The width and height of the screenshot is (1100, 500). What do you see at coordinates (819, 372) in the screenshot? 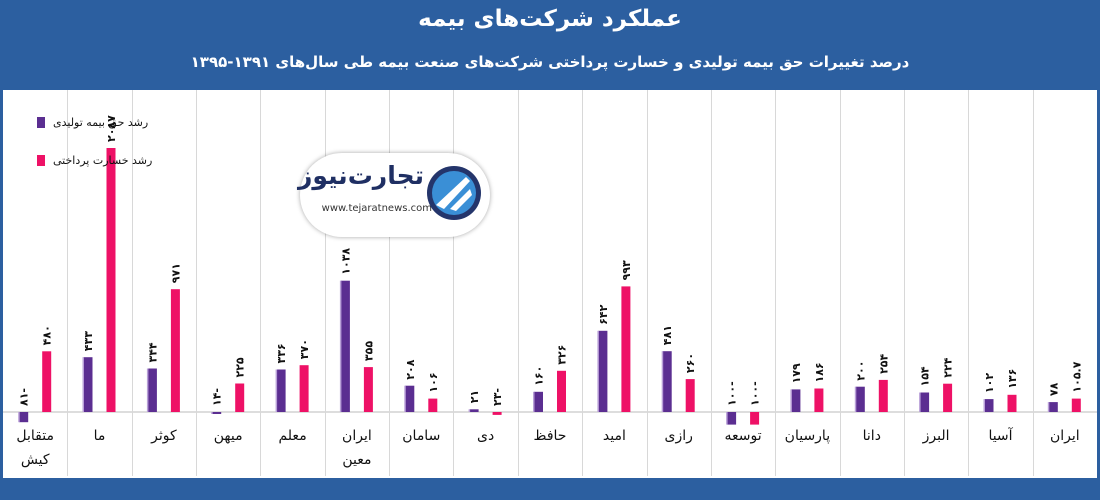
I see `data-label: ۱۸۶` at bounding box center [819, 372].